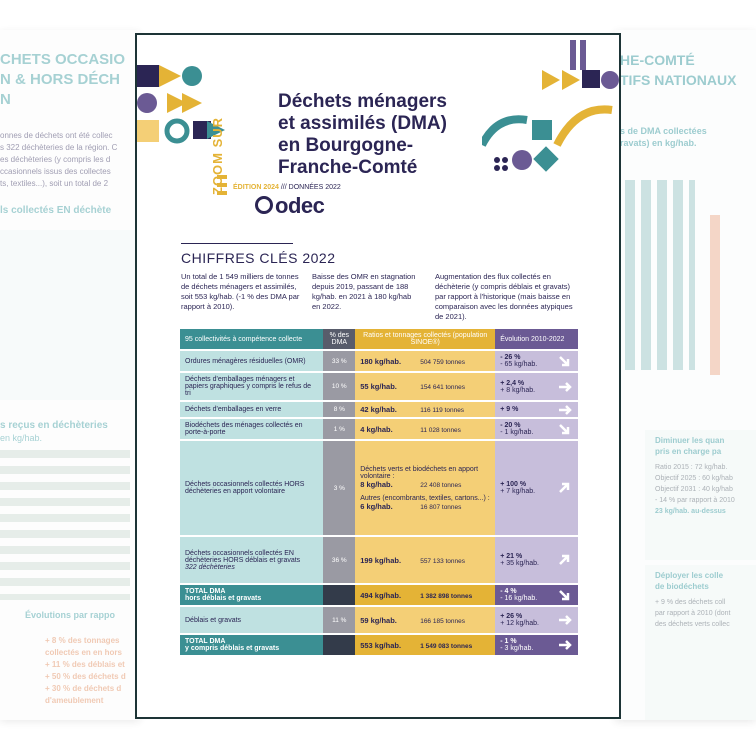 The image size is (756, 756). What do you see at coordinates (513, 484) in the screenshot?
I see `row-evo-pct: + 100 %` at bounding box center [513, 484].